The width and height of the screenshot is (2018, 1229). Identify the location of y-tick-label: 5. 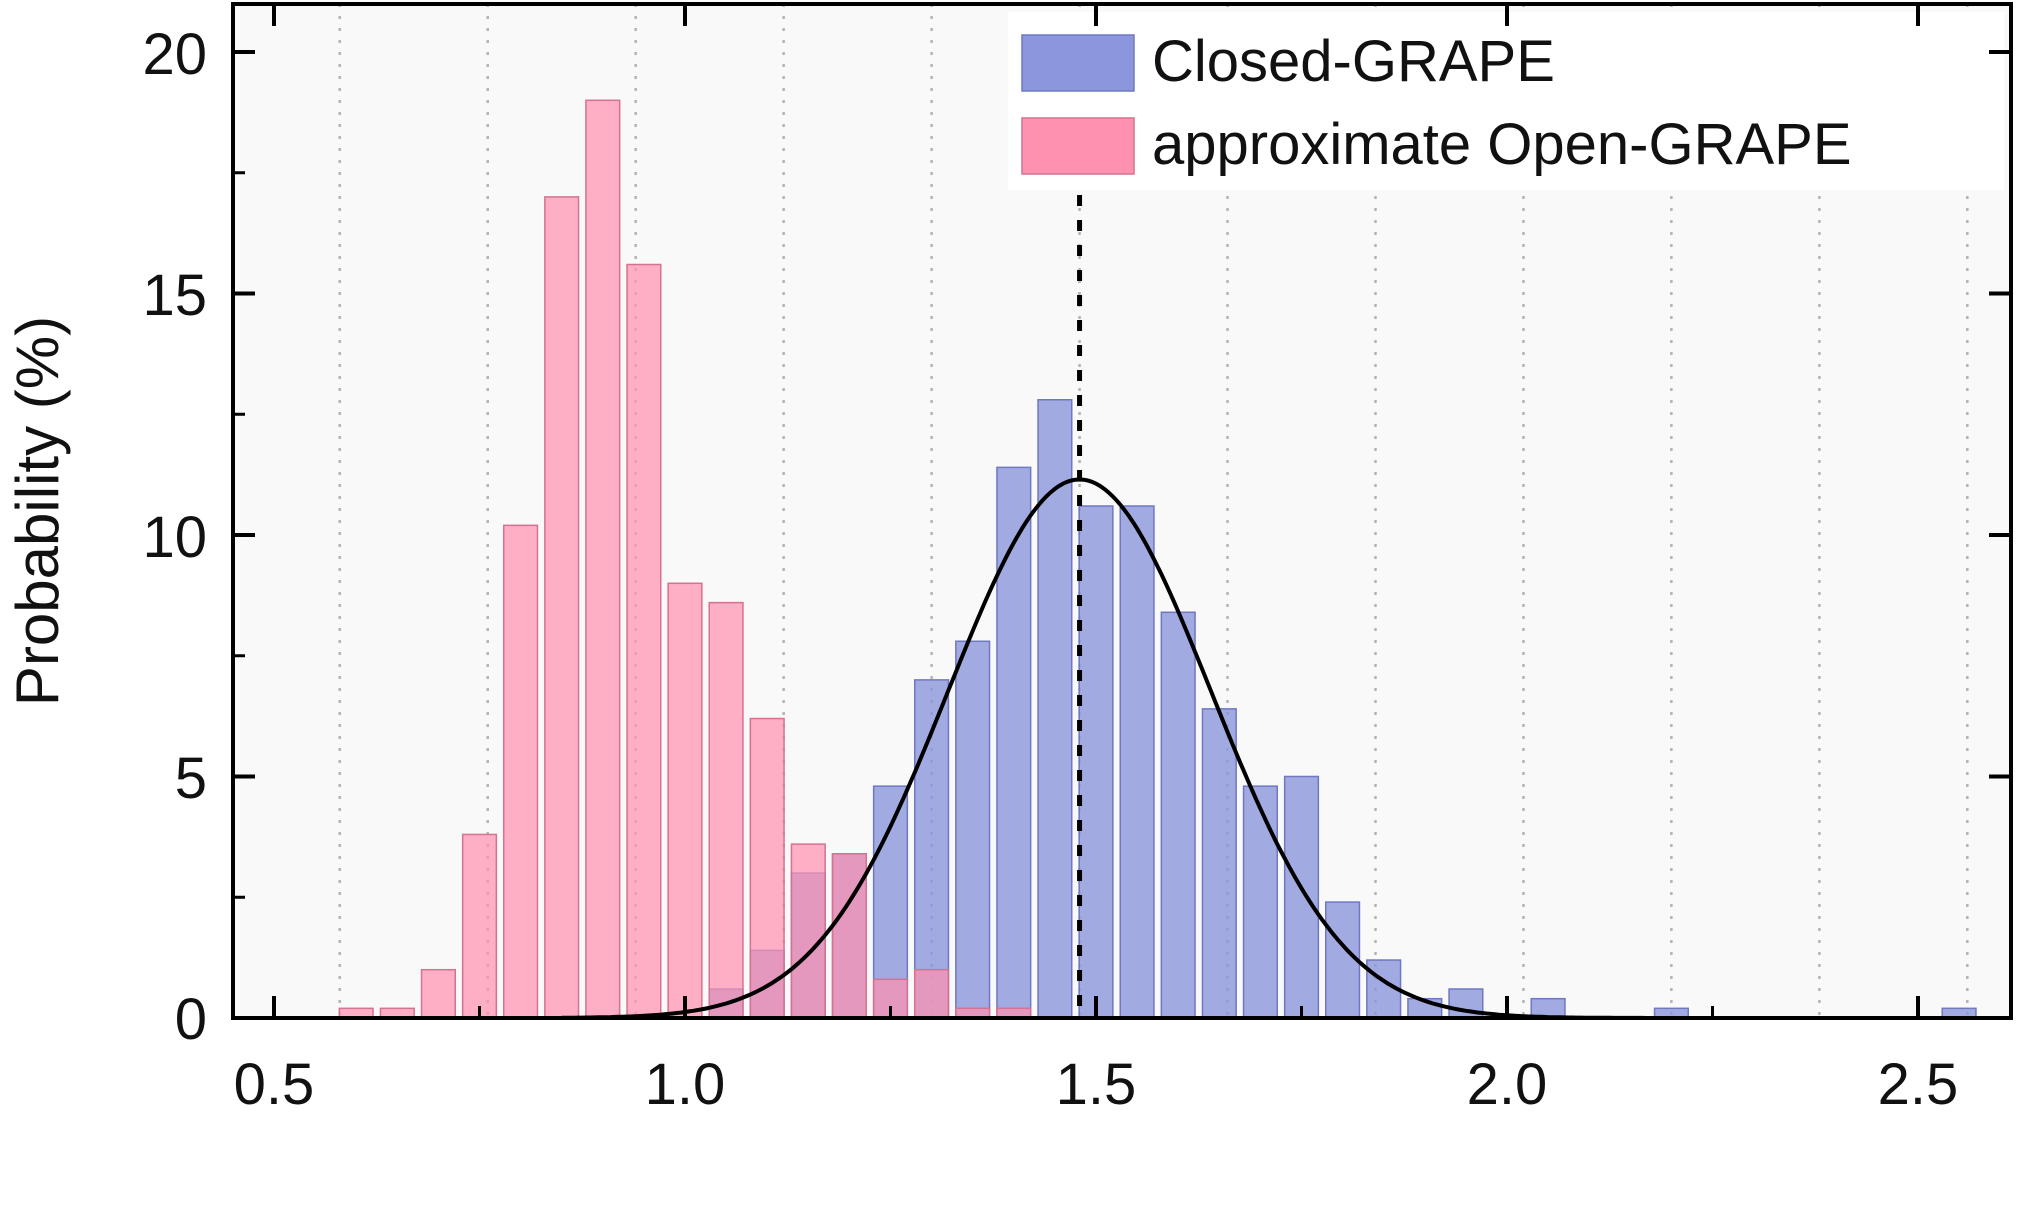
(191, 778).